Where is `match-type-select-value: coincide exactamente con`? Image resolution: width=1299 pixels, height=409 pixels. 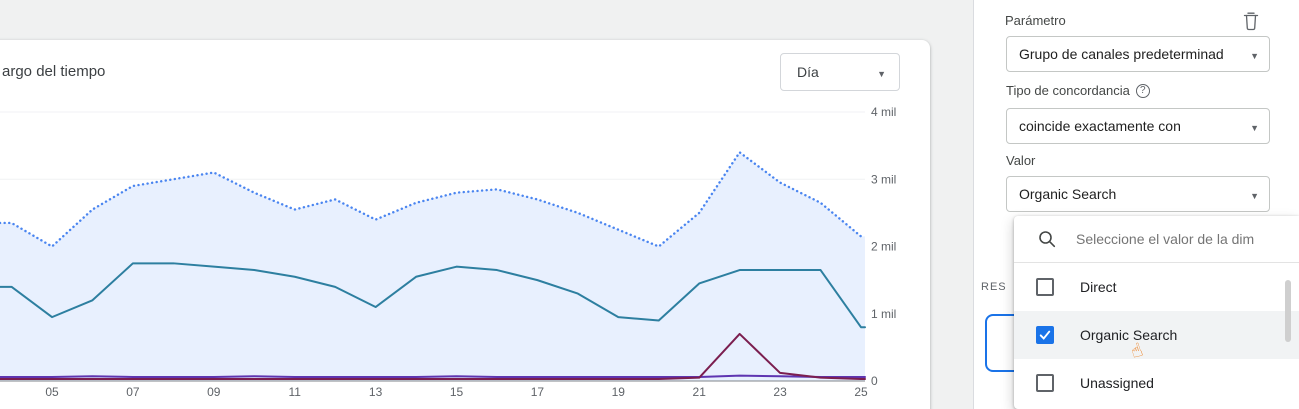 match-type-select-value: coincide exactamente con is located at coordinates (1100, 126).